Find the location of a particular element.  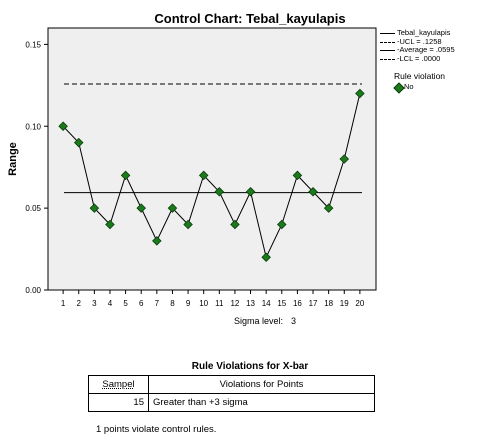

table-header-violations: Violations for Points is located at coordinates (261, 384).